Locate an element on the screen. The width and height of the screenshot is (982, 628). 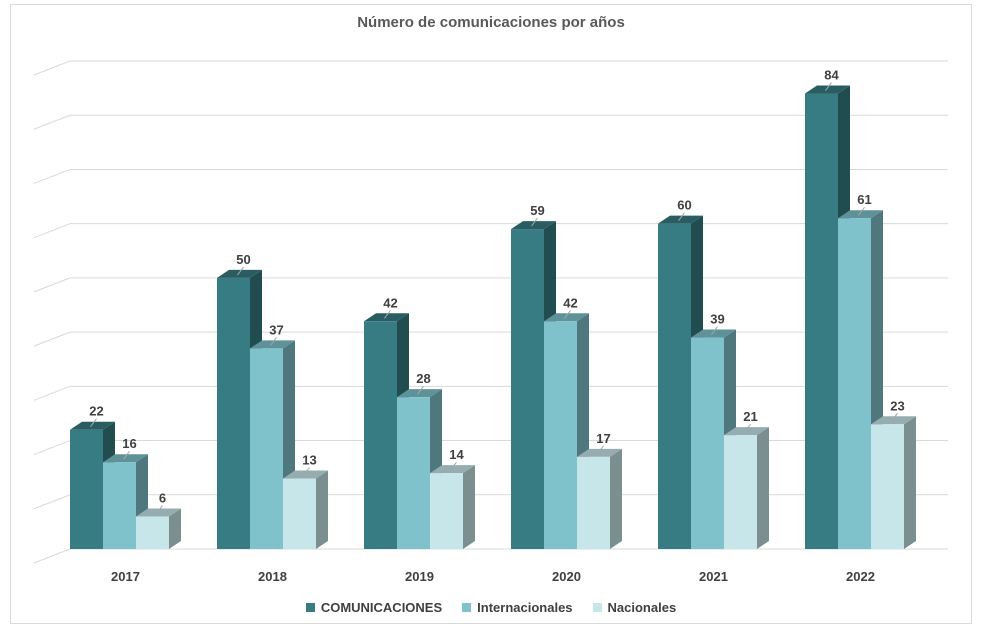
data-label: 59 is located at coordinates (537, 210).